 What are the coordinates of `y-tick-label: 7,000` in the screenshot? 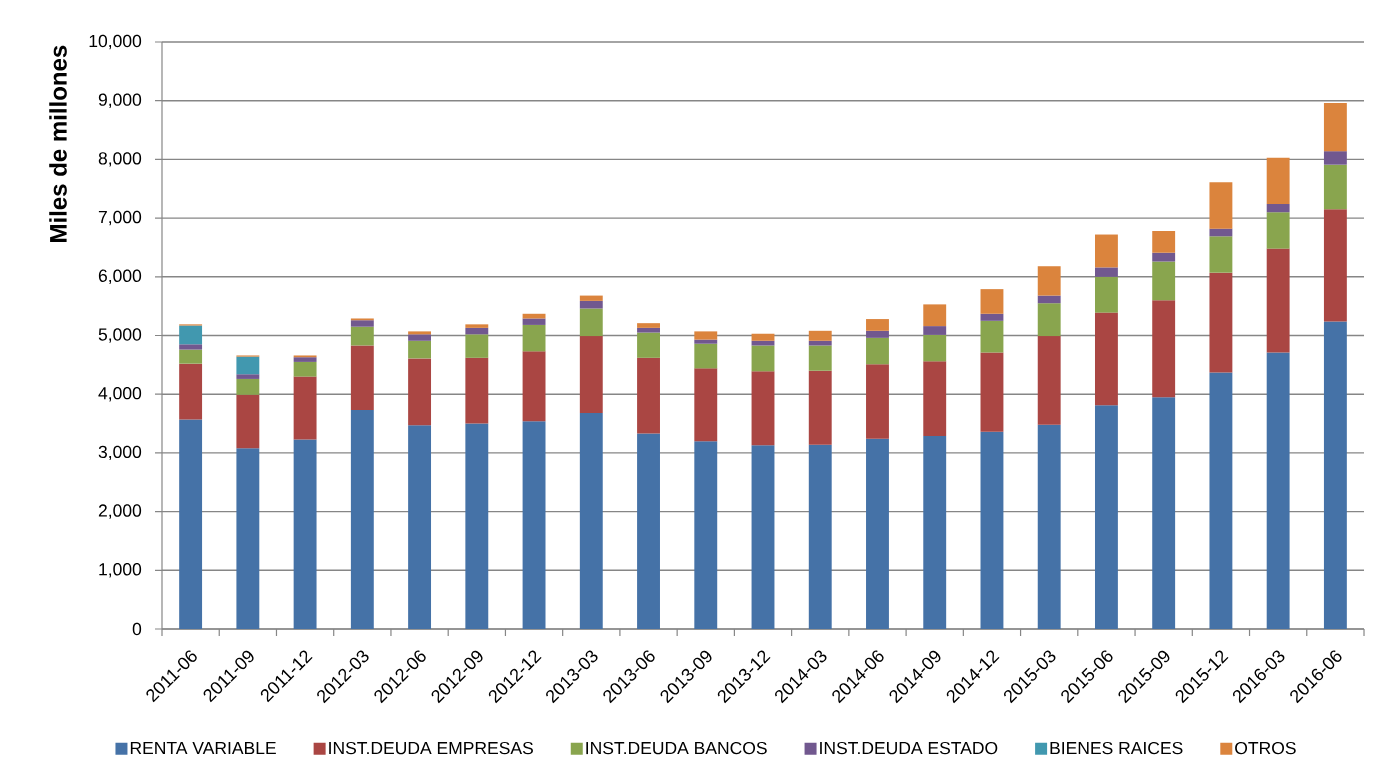 It's located at (120, 218).